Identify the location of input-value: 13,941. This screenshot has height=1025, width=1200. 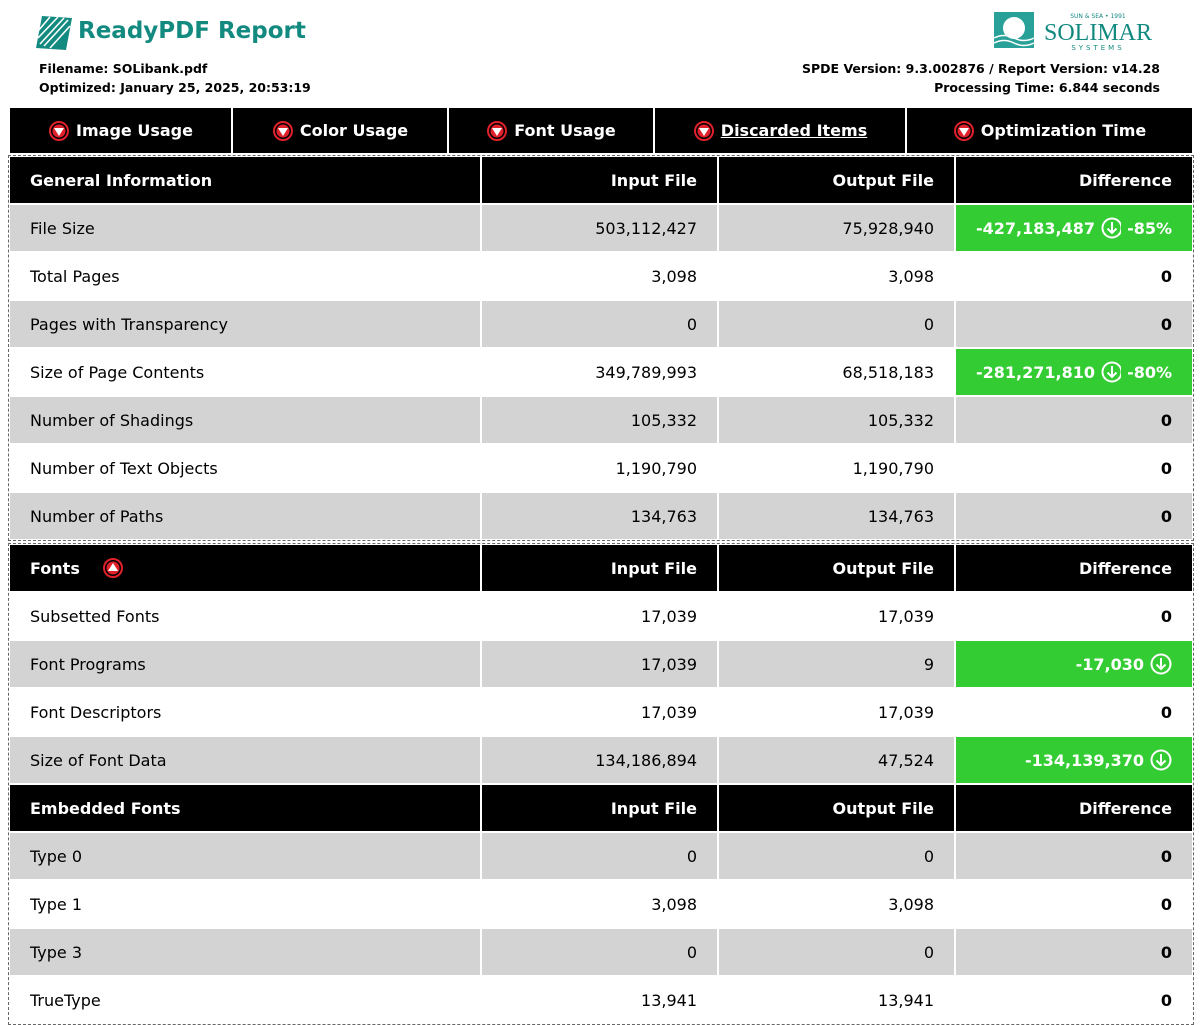
(599, 1000).